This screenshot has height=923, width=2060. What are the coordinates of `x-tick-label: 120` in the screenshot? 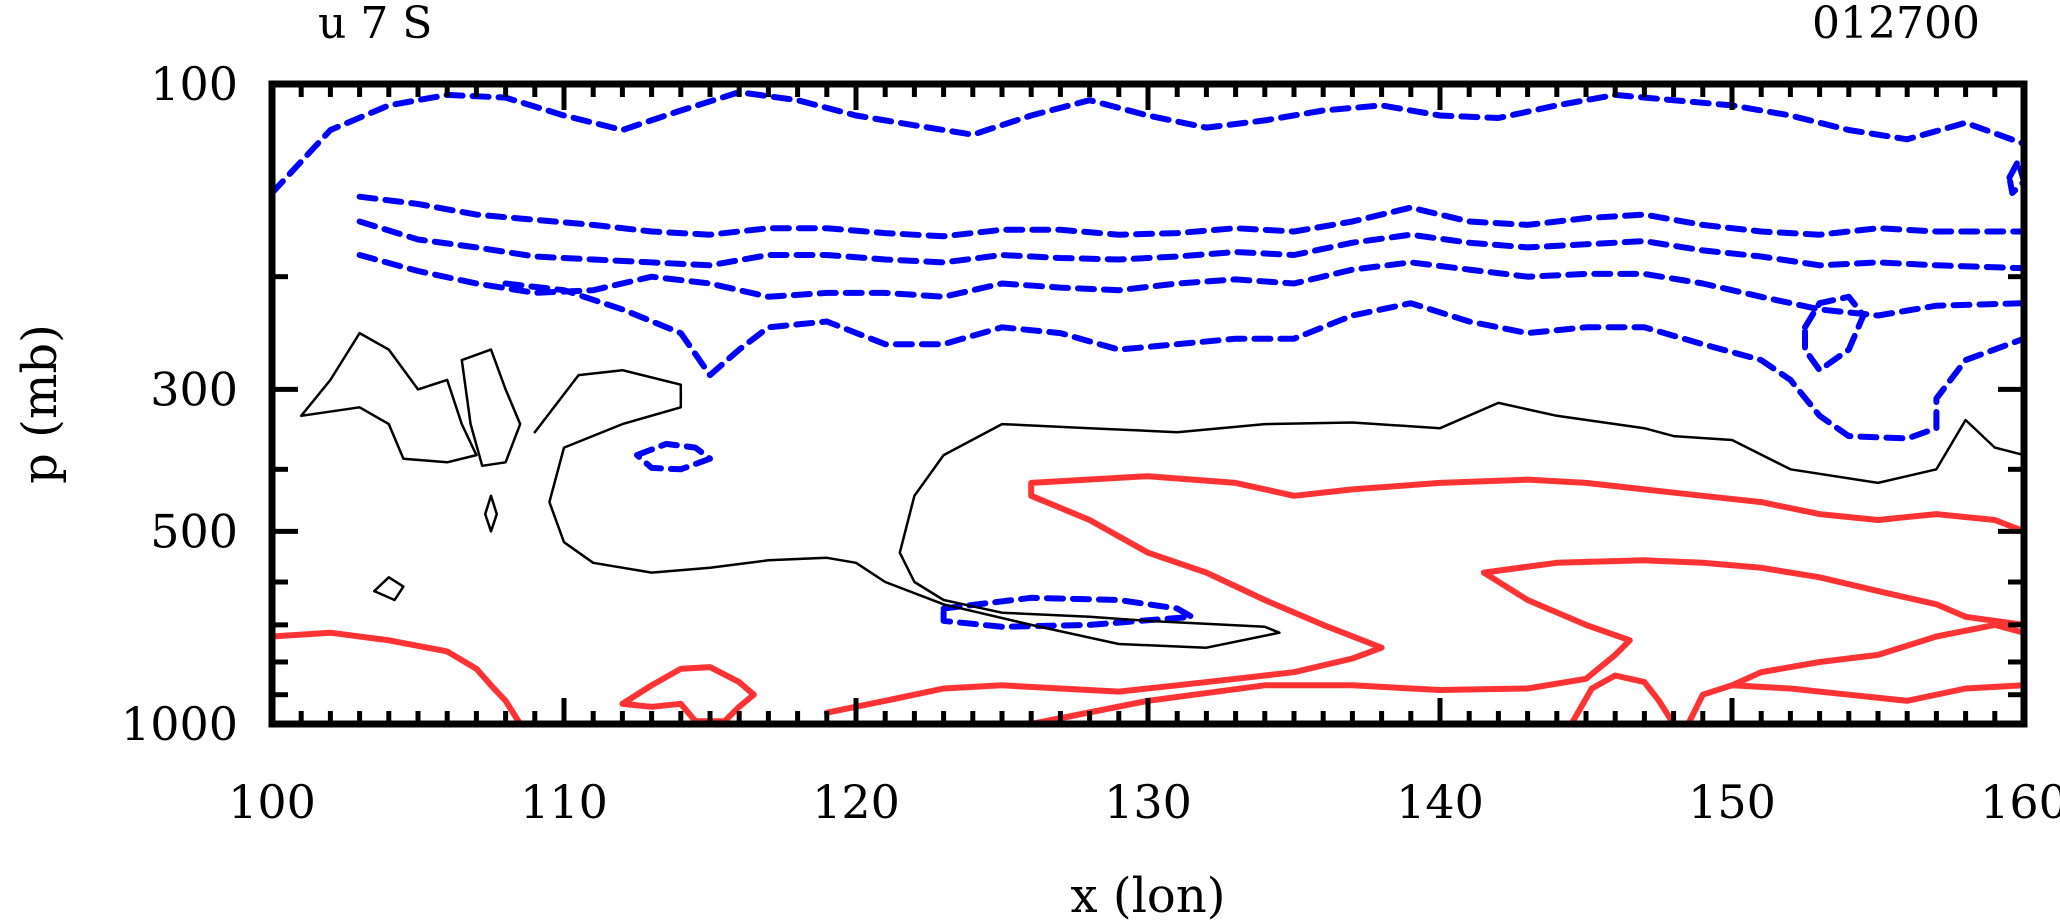 It's located at (856, 802).